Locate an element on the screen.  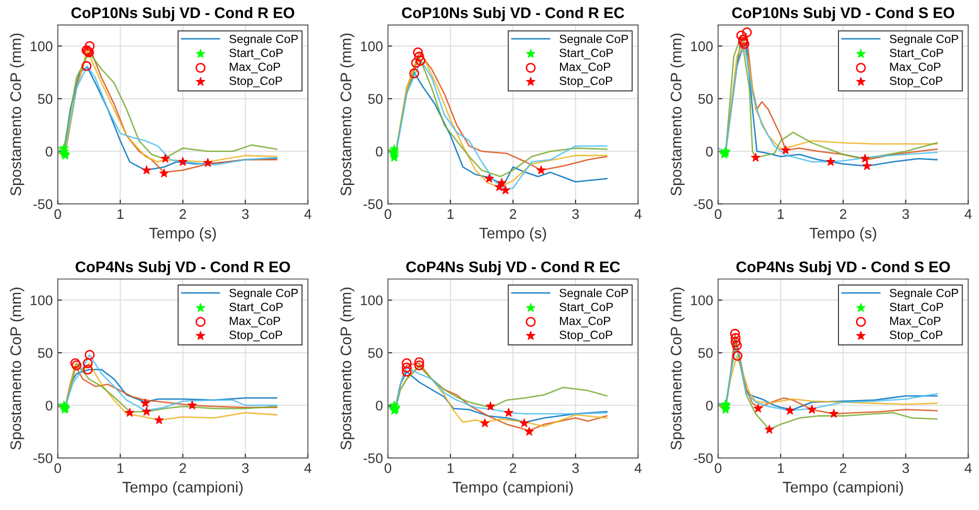
chart-title: CoP4Ns Subj VD - Cond R EC is located at coordinates (513, 268).